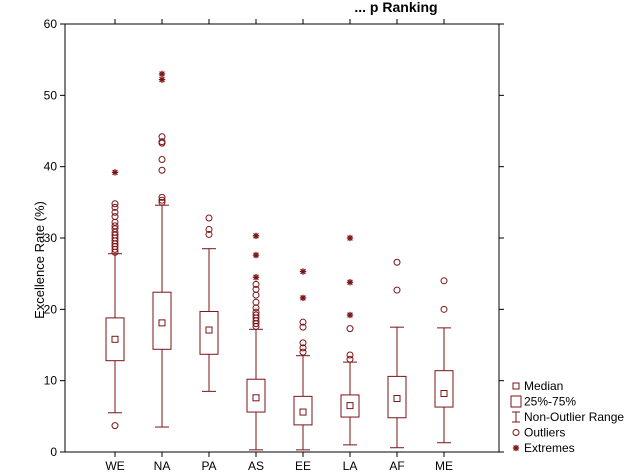 The image size is (631, 474). I want to click on legend-item: 25%-75%, so click(543, 402).